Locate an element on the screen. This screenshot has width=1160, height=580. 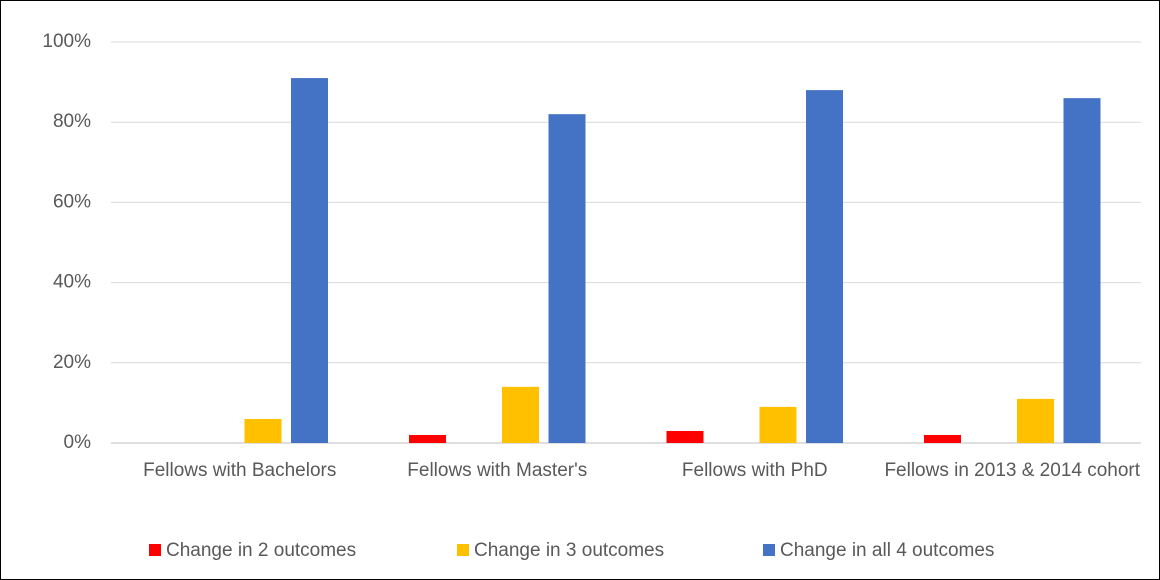
y-tick-label: 0% is located at coordinates (78, 442).